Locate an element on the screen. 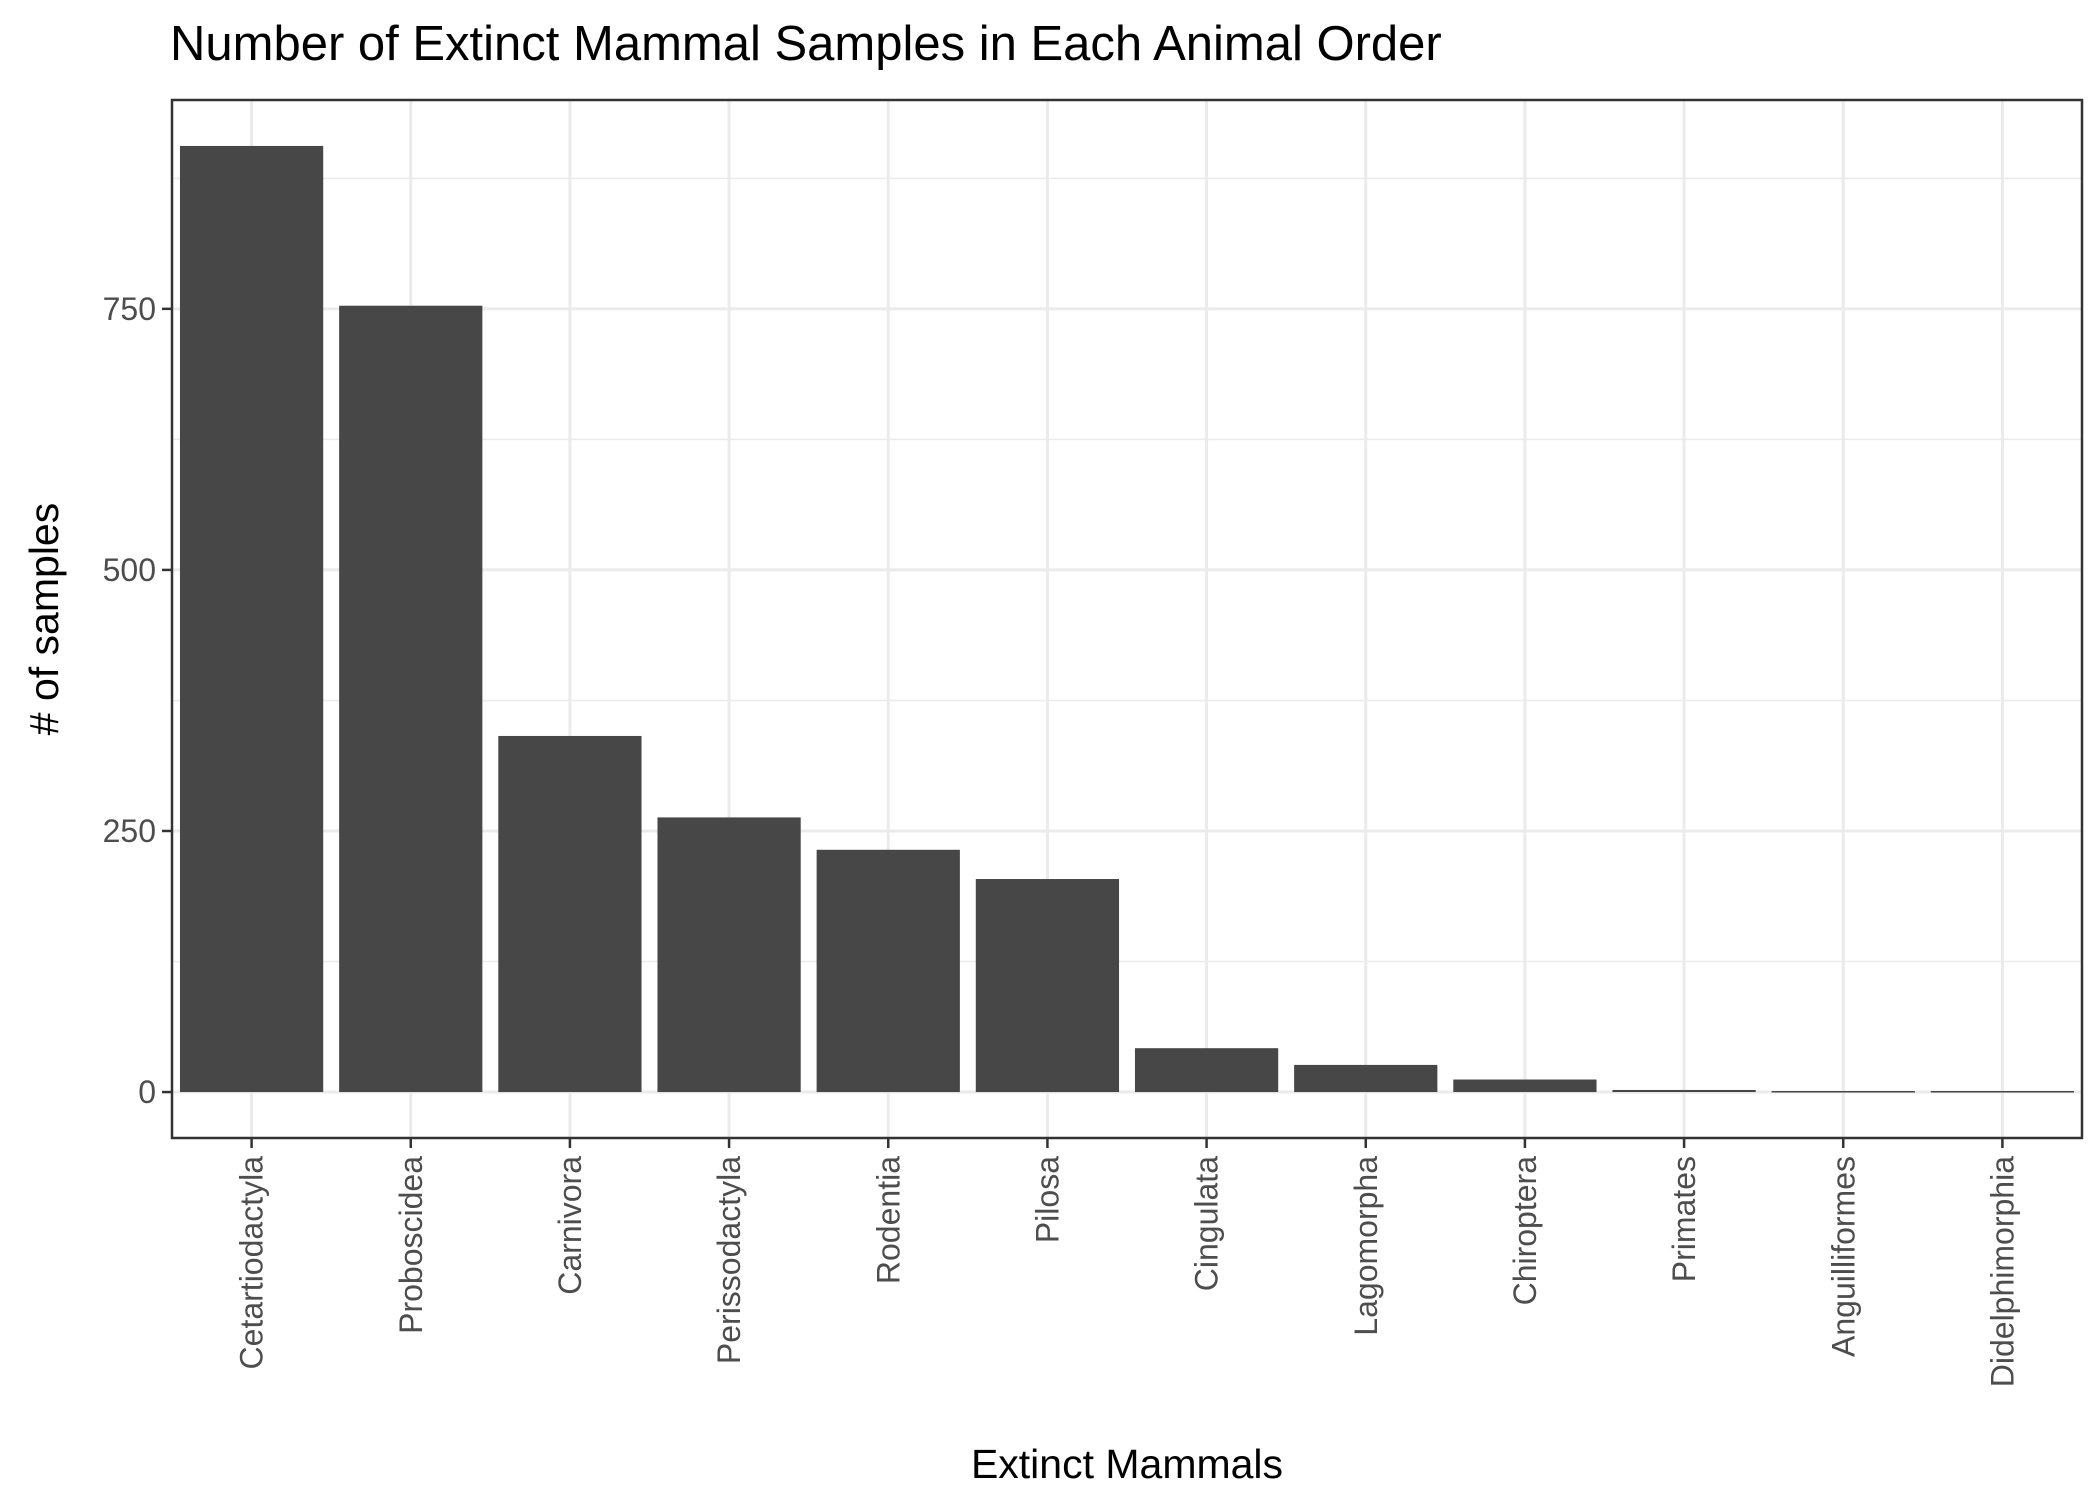  x-axis-title: Extinct Mammals is located at coordinates (1127, 1464).